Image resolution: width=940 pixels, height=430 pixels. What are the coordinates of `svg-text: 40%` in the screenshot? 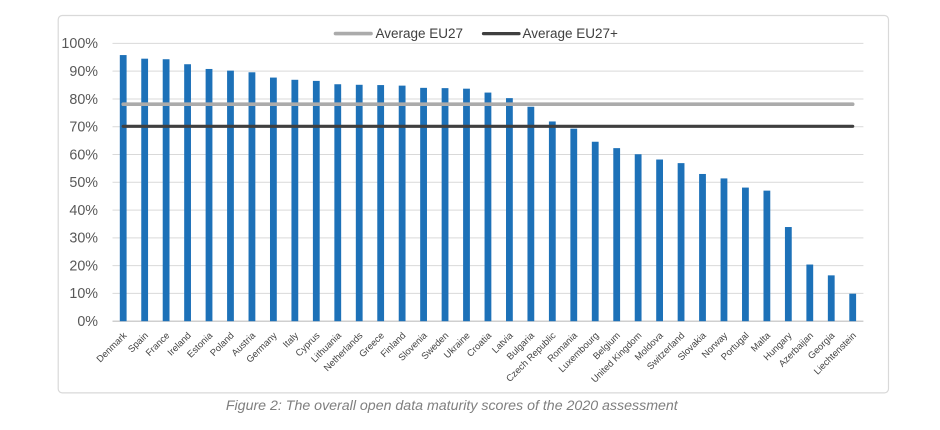 It's located at (83, 211).